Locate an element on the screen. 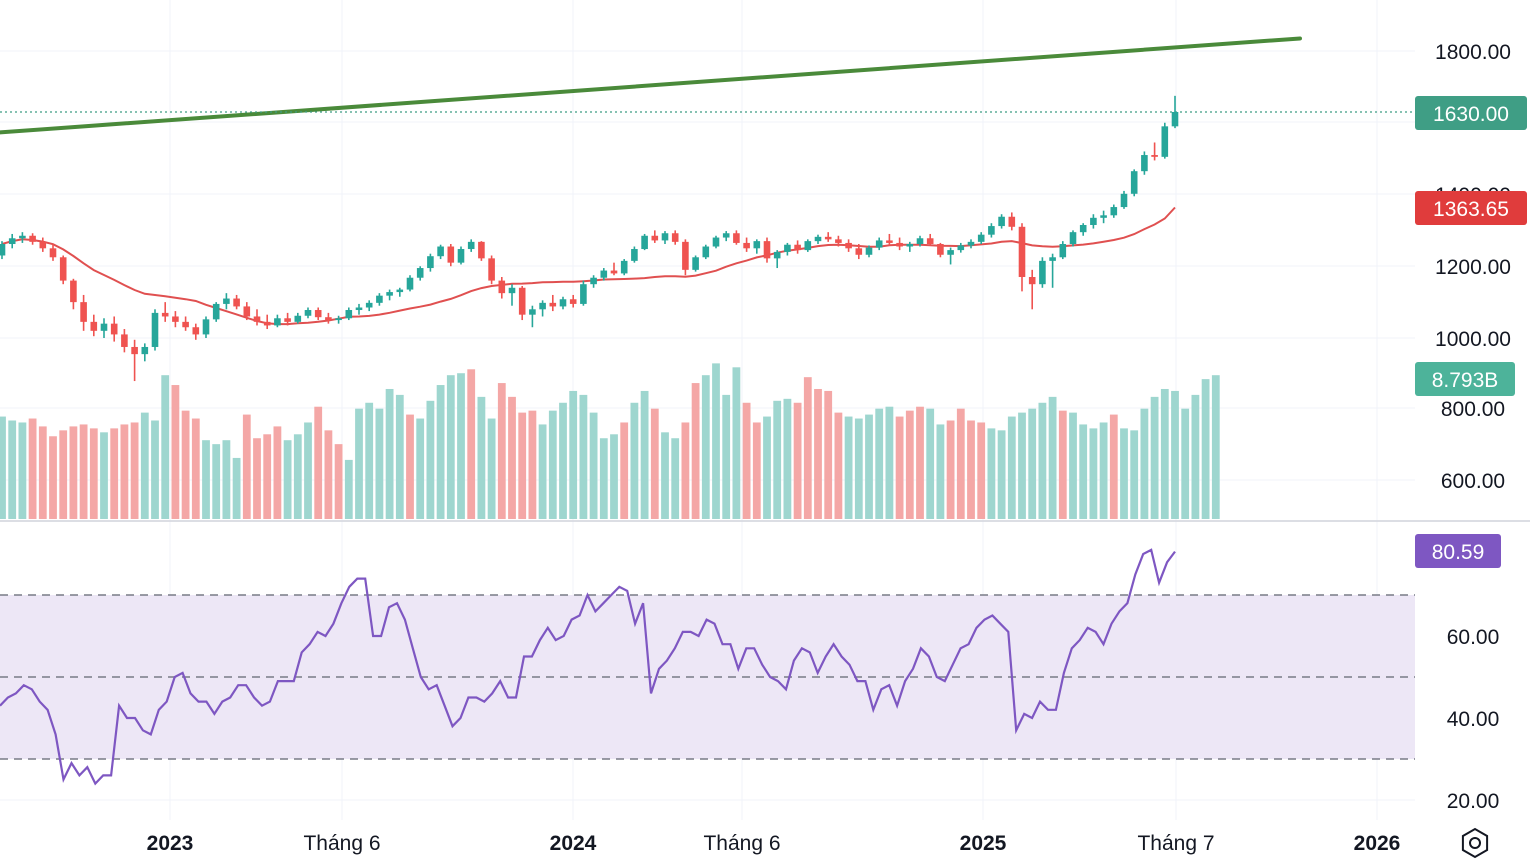 The width and height of the screenshot is (1530, 868). time-axis: 2023 Tháng 6 2024 Tháng 6 2025 Tháng 7 2026 is located at coordinates (774, 843).